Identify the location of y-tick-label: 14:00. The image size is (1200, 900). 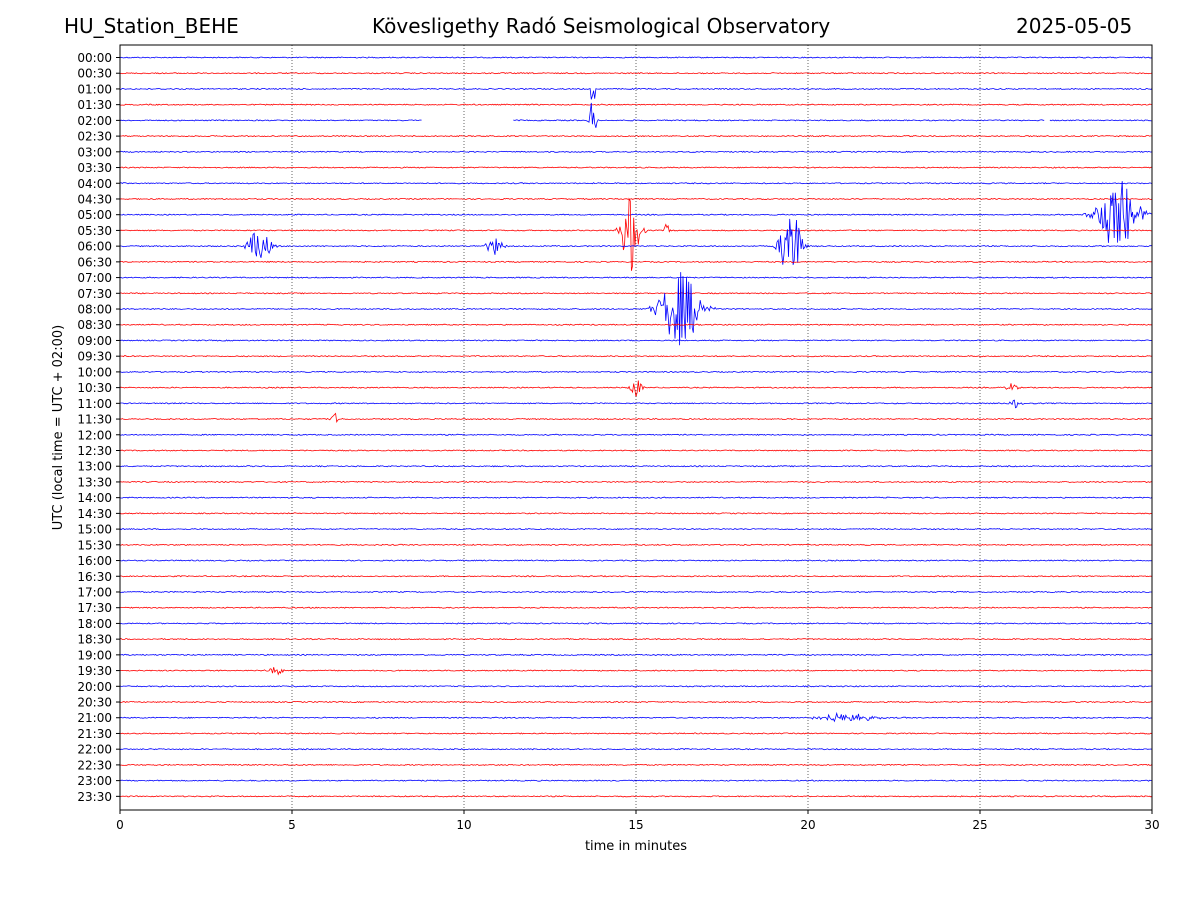
(94, 498).